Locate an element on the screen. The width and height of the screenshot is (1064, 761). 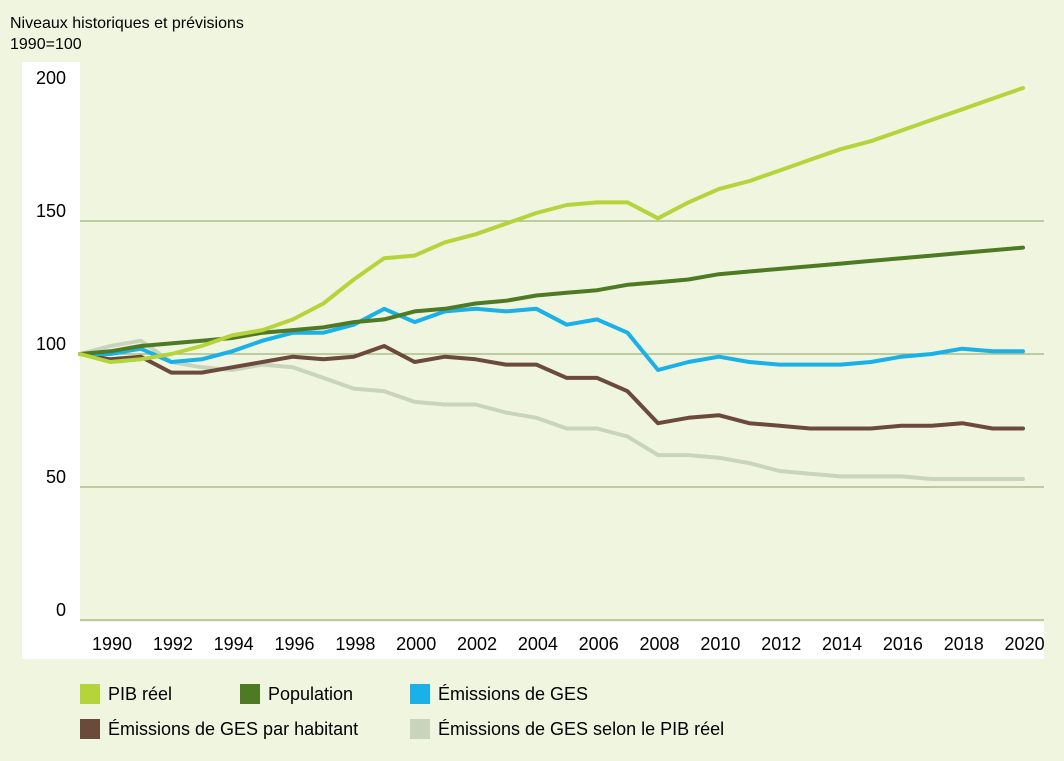
x-tick-label: 2008 is located at coordinates (660, 644).